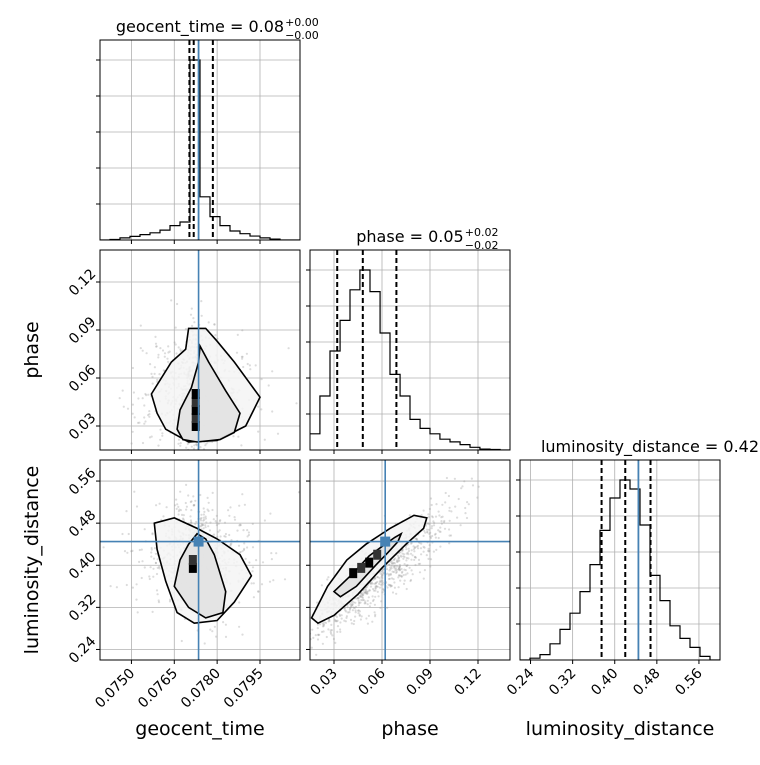 This screenshot has height=765, width=760. Describe the element at coordinates (650, 447) in the screenshot. I see `panel-title-luminosity_distance: luminosity_distance = 0.42` at that location.